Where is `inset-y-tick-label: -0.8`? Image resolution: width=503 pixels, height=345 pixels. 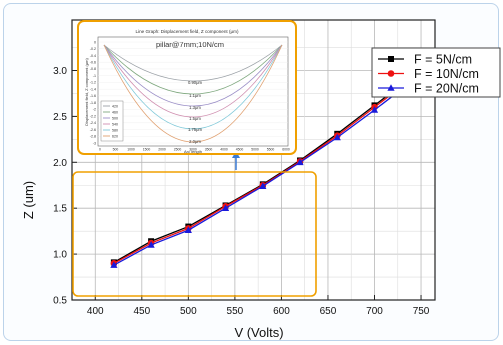
inset-y-tick-label: -0.8 is located at coordinates (93, 69).